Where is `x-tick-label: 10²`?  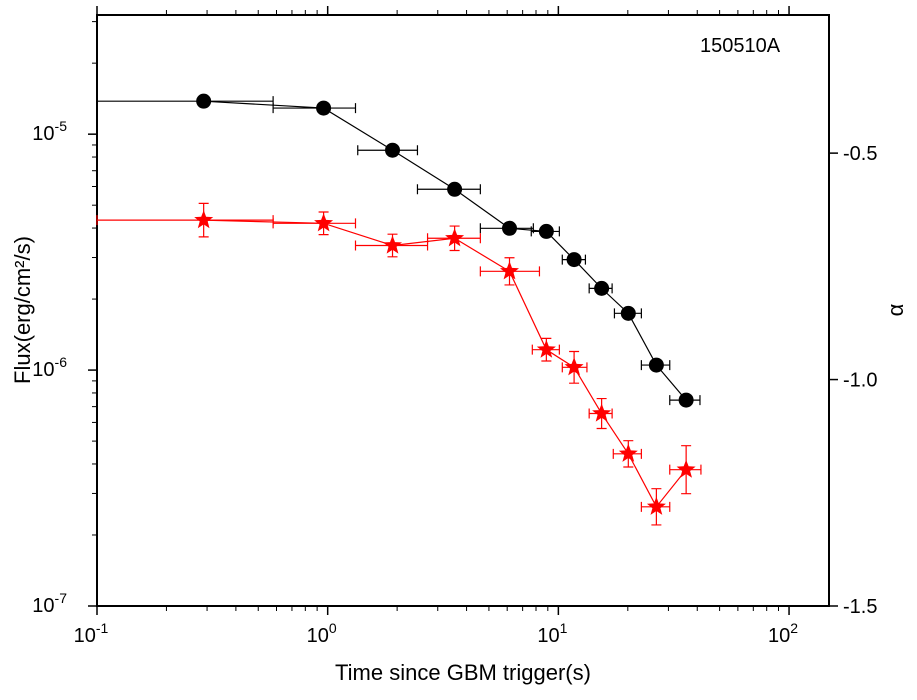 x-tick-label: 10² is located at coordinates (783, 633).